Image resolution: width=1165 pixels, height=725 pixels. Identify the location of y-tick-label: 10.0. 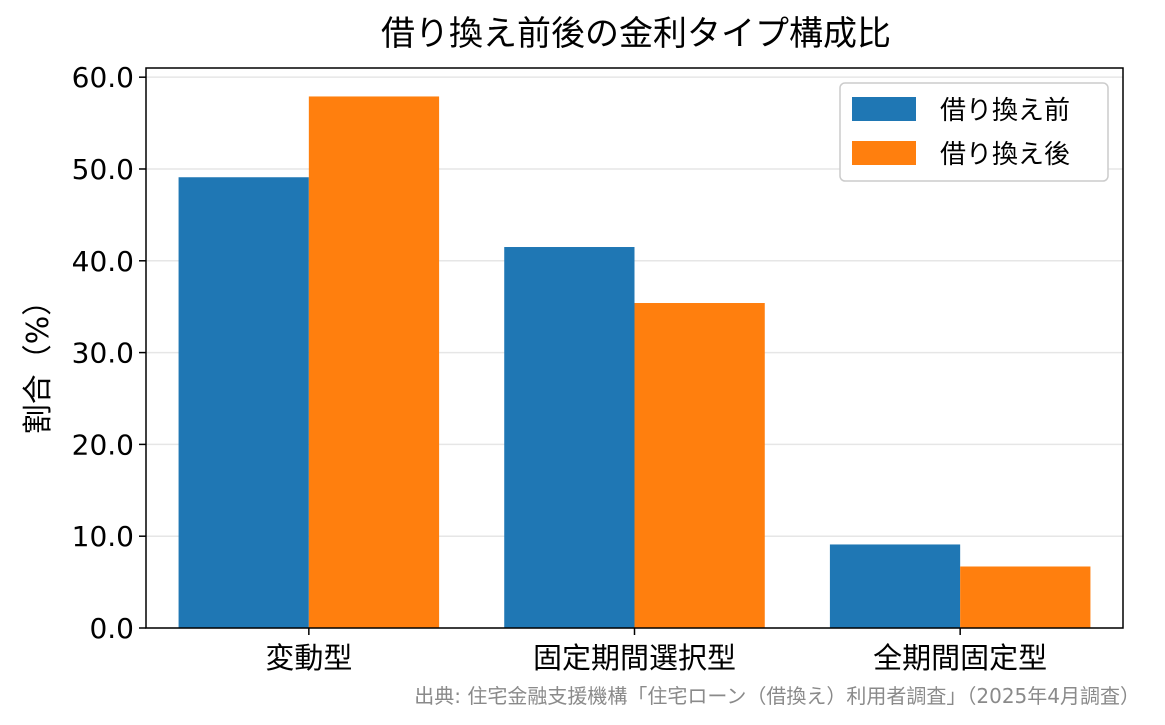
(103, 536).